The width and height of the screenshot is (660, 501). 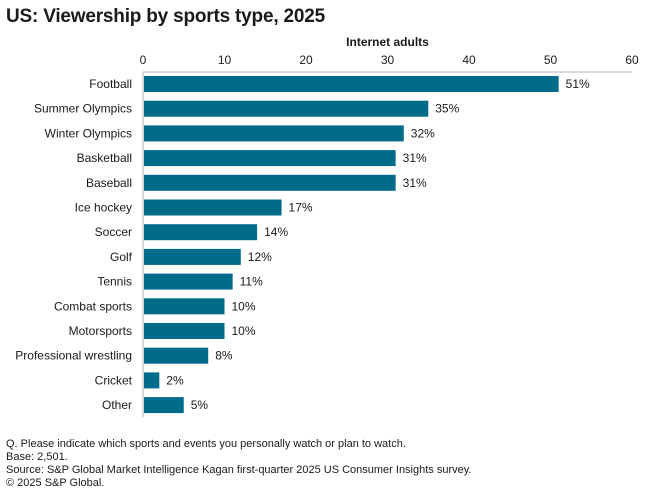 What do you see at coordinates (469, 60) in the screenshot?
I see `x-tick-label: 40` at bounding box center [469, 60].